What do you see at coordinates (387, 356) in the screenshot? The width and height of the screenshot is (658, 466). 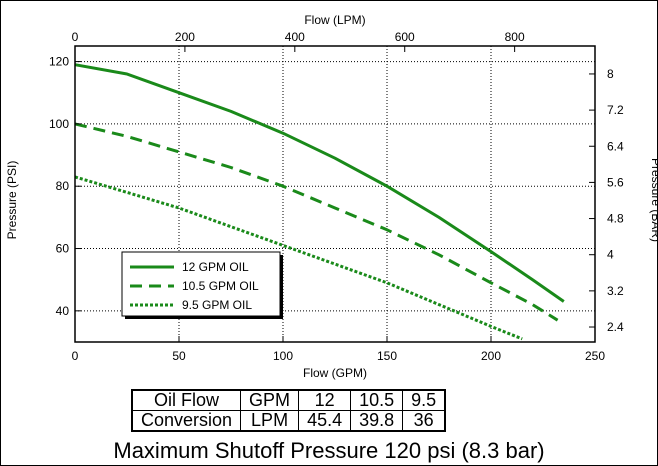 I see `x-tick-label: 150` at bounding box center [387, 356].